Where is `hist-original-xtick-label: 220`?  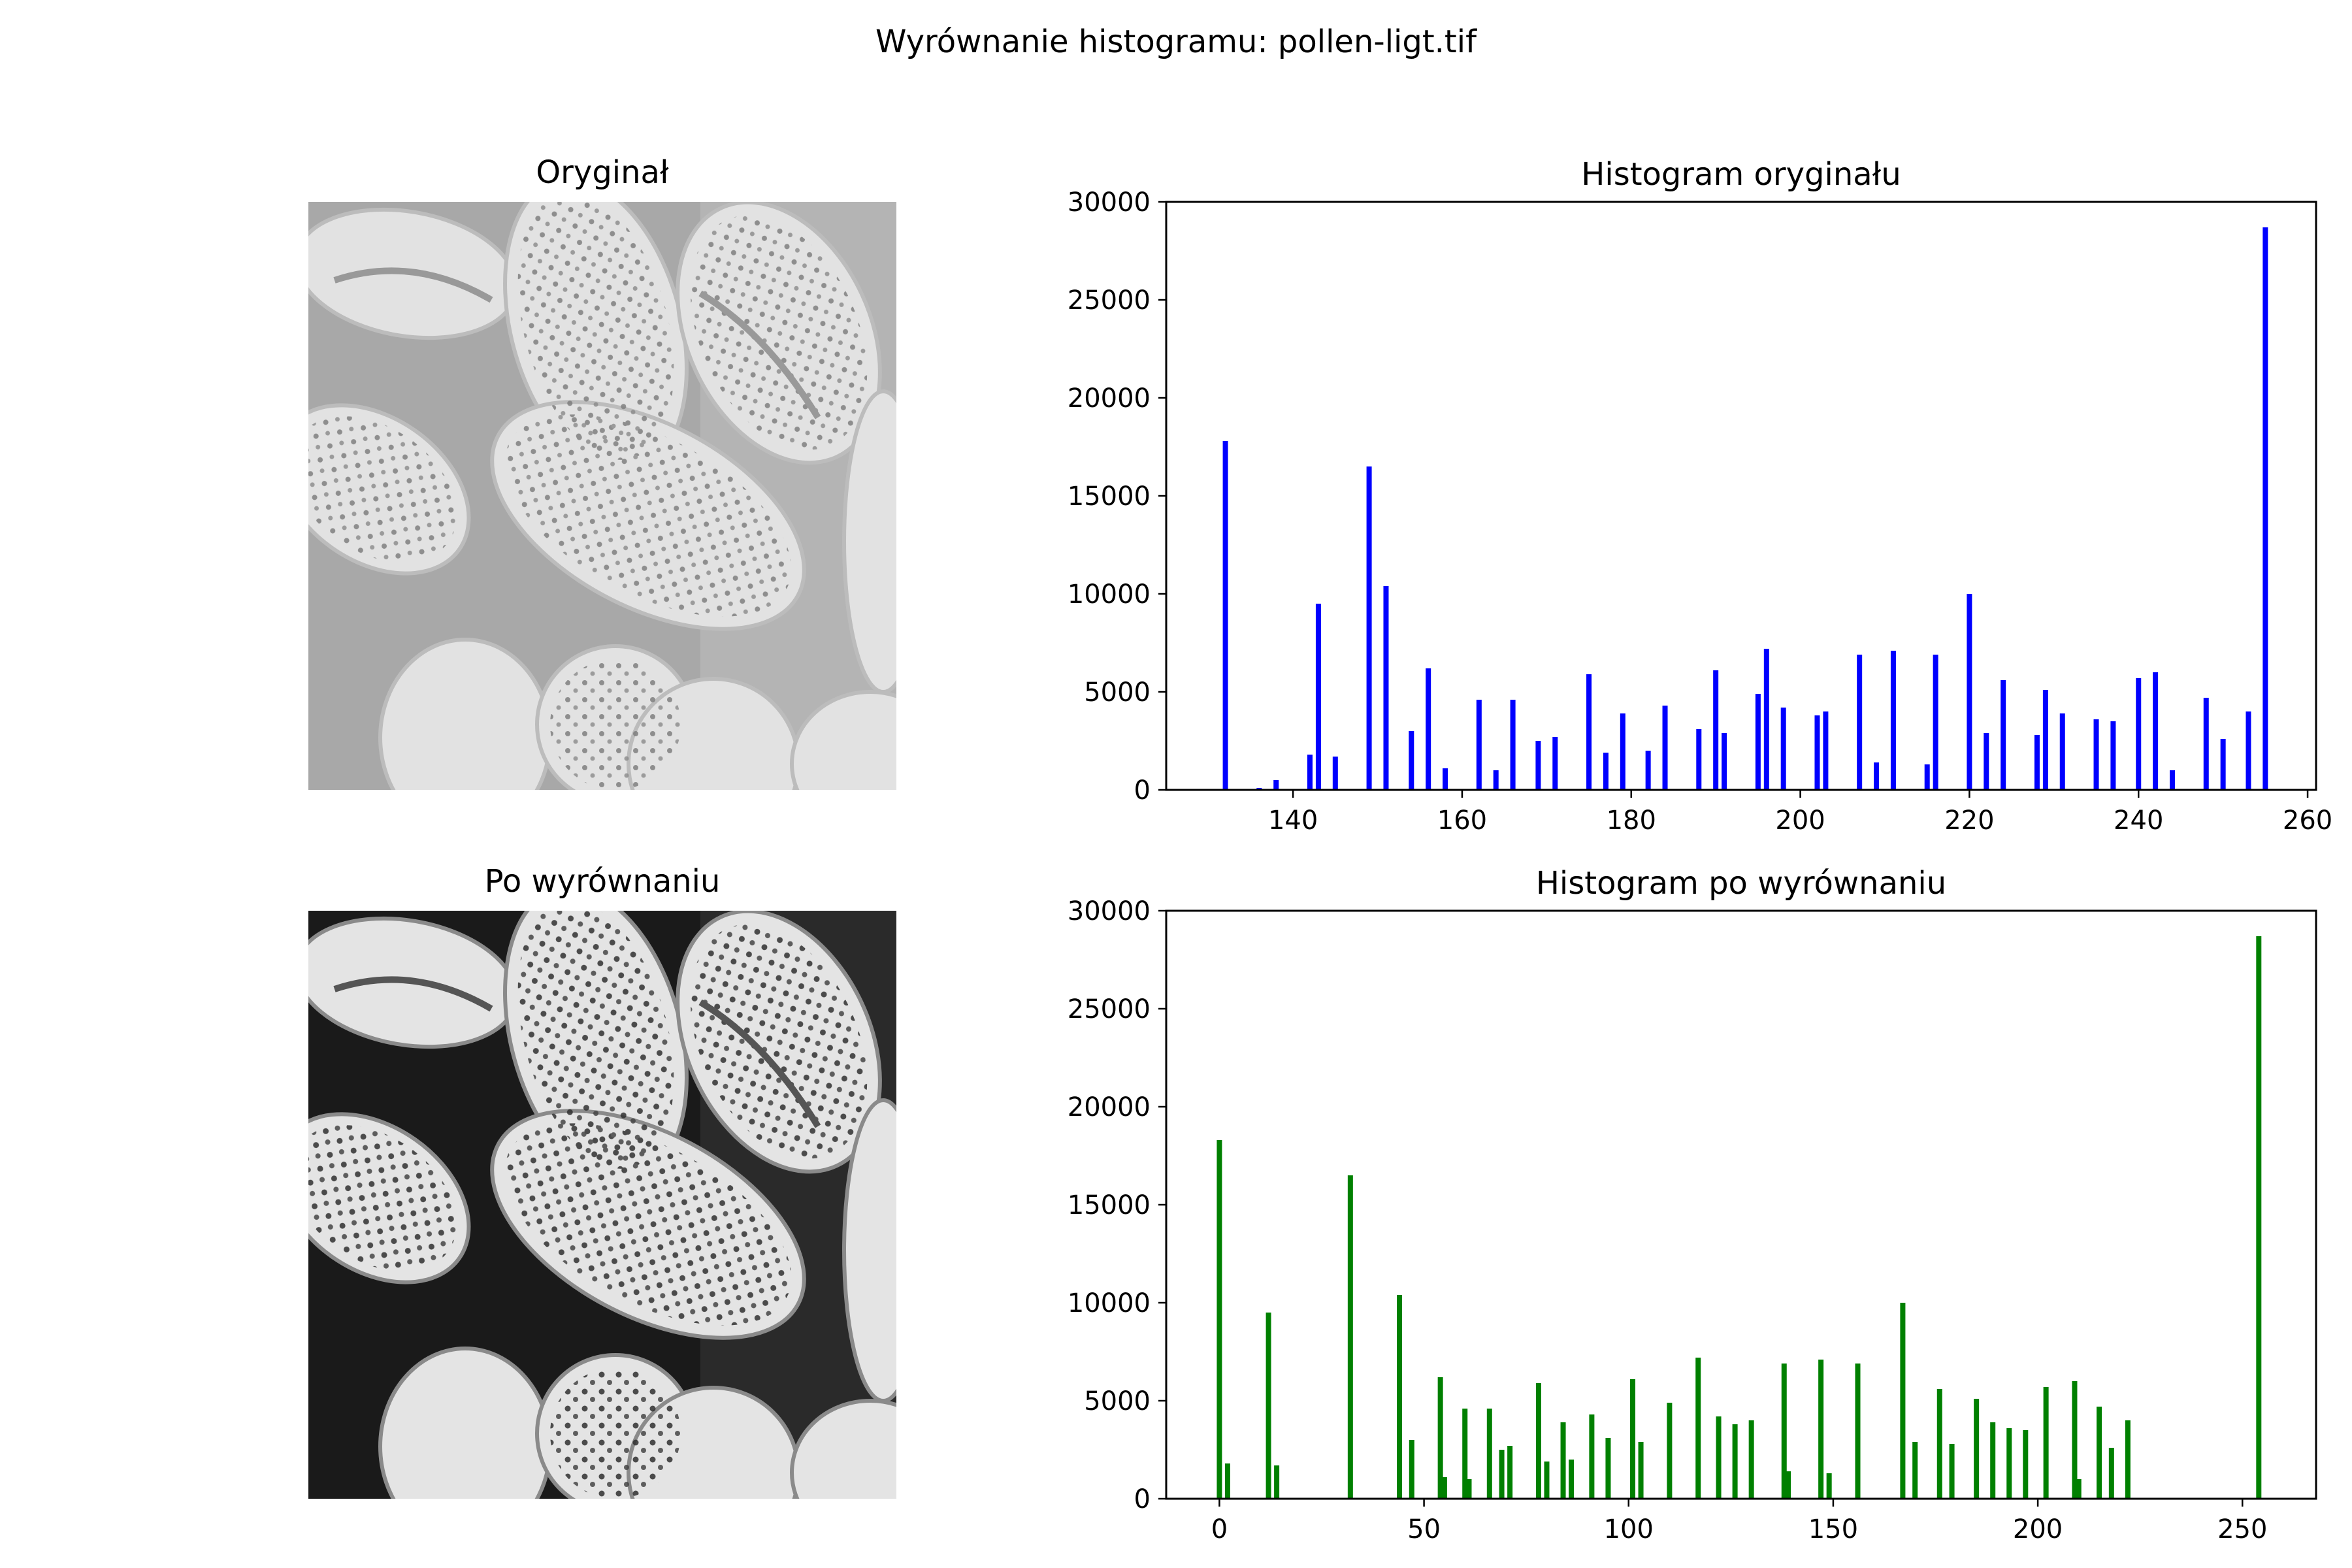 hist-original-xtick-label: 220 is located at coordinates (1969, 821).